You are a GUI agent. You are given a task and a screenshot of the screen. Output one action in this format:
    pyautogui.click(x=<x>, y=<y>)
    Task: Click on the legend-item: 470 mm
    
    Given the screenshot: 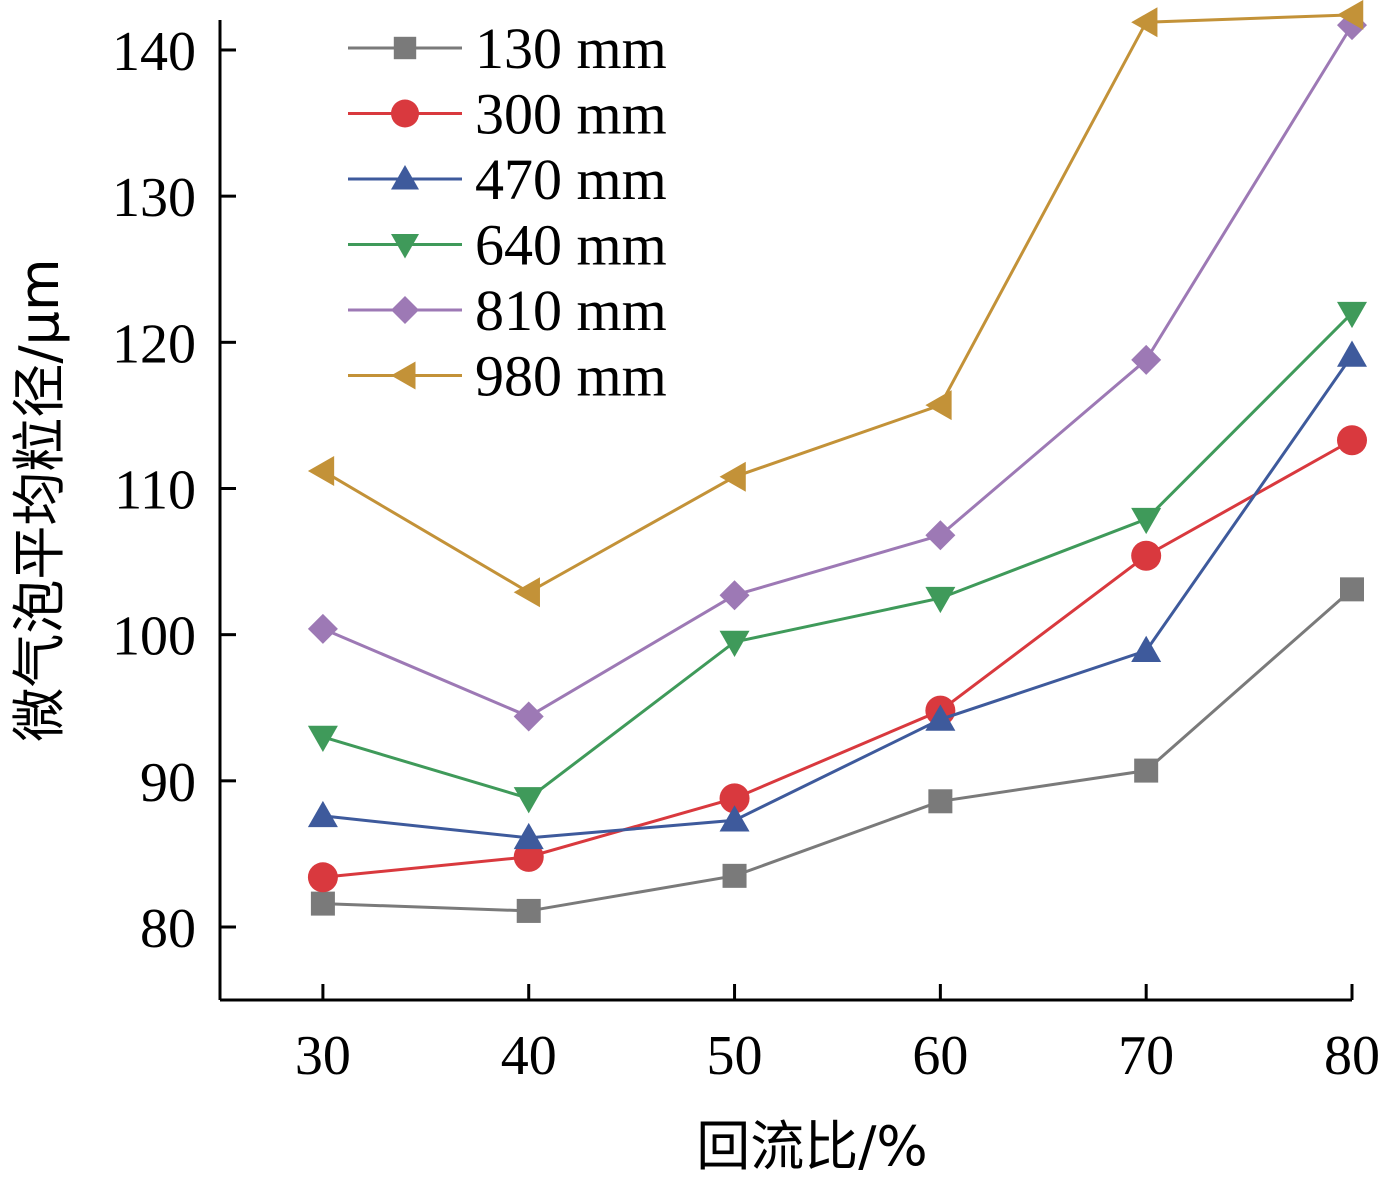 What is the action you would take?
    pyautogui.click(x=507, y=179)
    